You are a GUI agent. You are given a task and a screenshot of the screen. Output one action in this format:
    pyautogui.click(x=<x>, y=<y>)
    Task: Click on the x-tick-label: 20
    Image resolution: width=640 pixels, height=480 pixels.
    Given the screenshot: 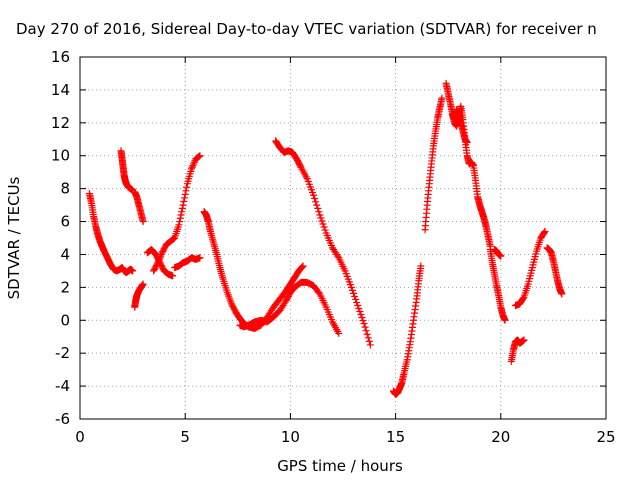 What is the action you would take?
    pyautogui.click(x=500, y=437)
    